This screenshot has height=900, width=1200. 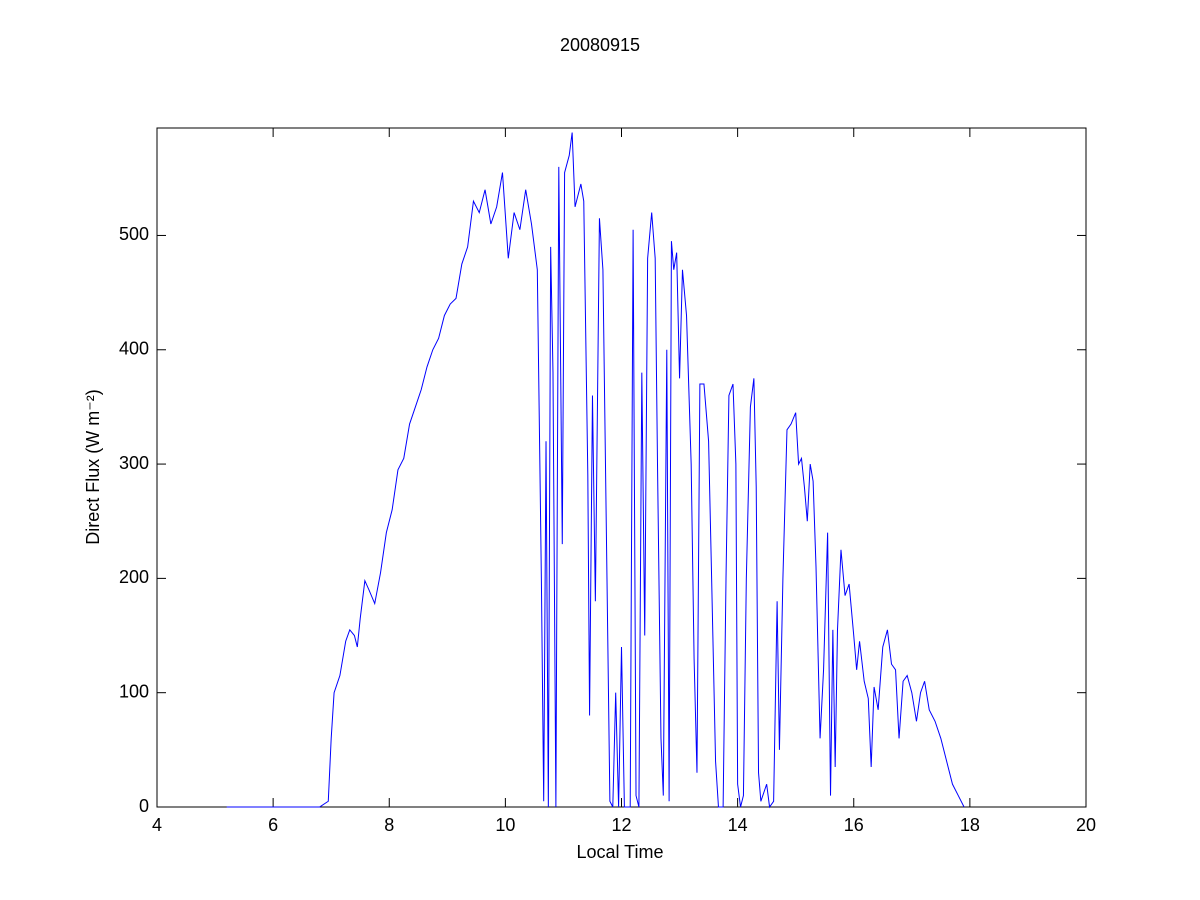 I want to click on x-tick-label: 12, so click(x=621, y=825).